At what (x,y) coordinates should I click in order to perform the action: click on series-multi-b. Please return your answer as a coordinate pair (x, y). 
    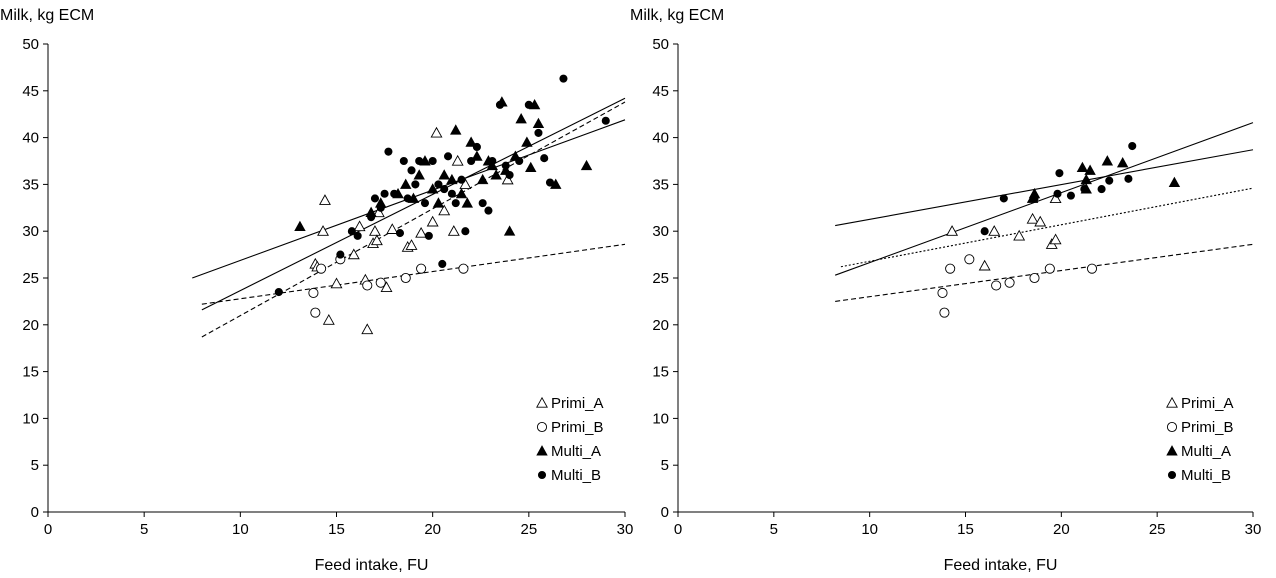
    Looking at the image, I should click on (1058, 188).